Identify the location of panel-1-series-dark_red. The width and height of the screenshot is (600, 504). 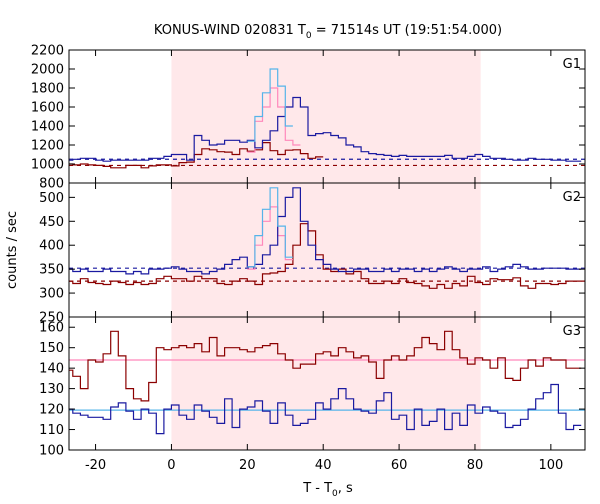
(196, 155).